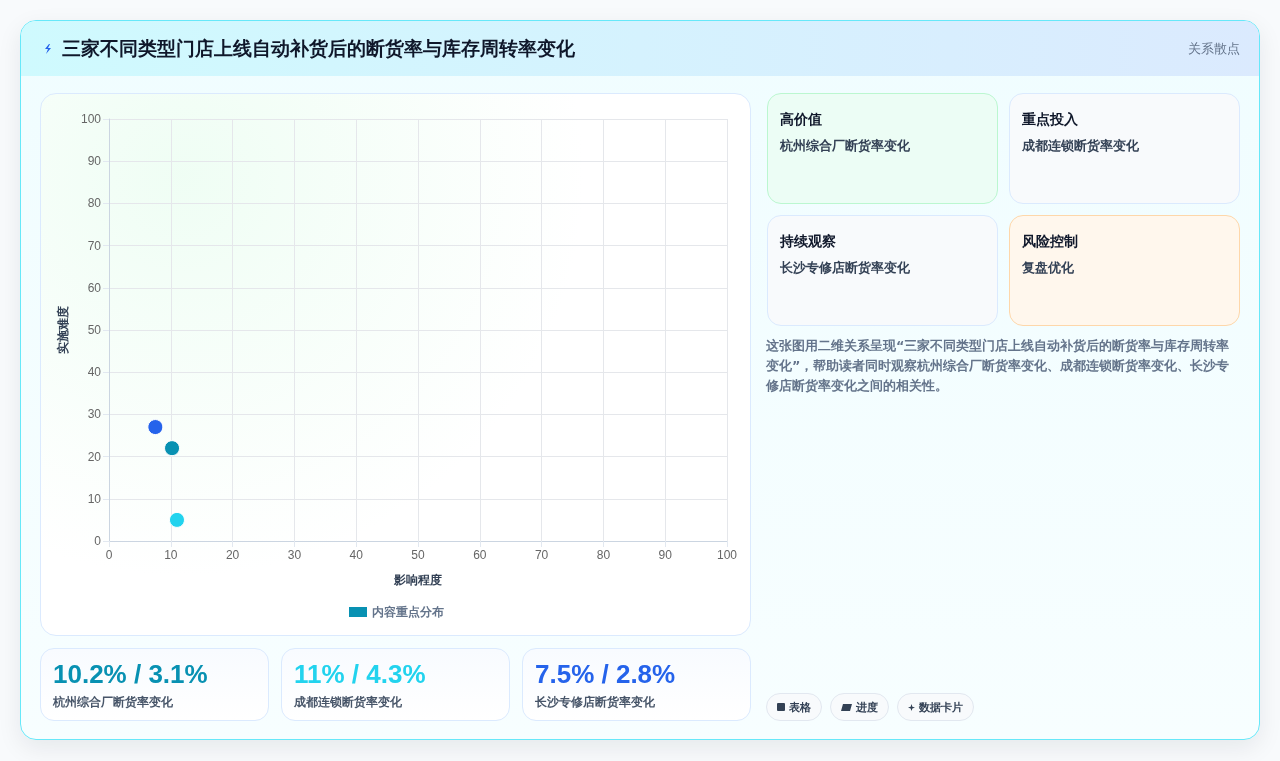 The image size is (1280, 761). I want to click on y-tick-label: 100, so click(91, 119).